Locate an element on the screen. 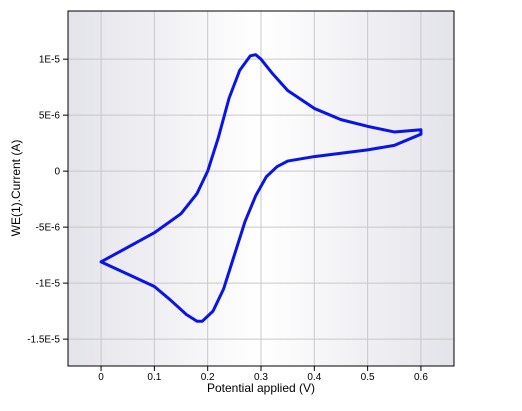 The width and height of the screenshot is (522, 411). x-tick-label: 0.4 is located at coordinates (314, 377).